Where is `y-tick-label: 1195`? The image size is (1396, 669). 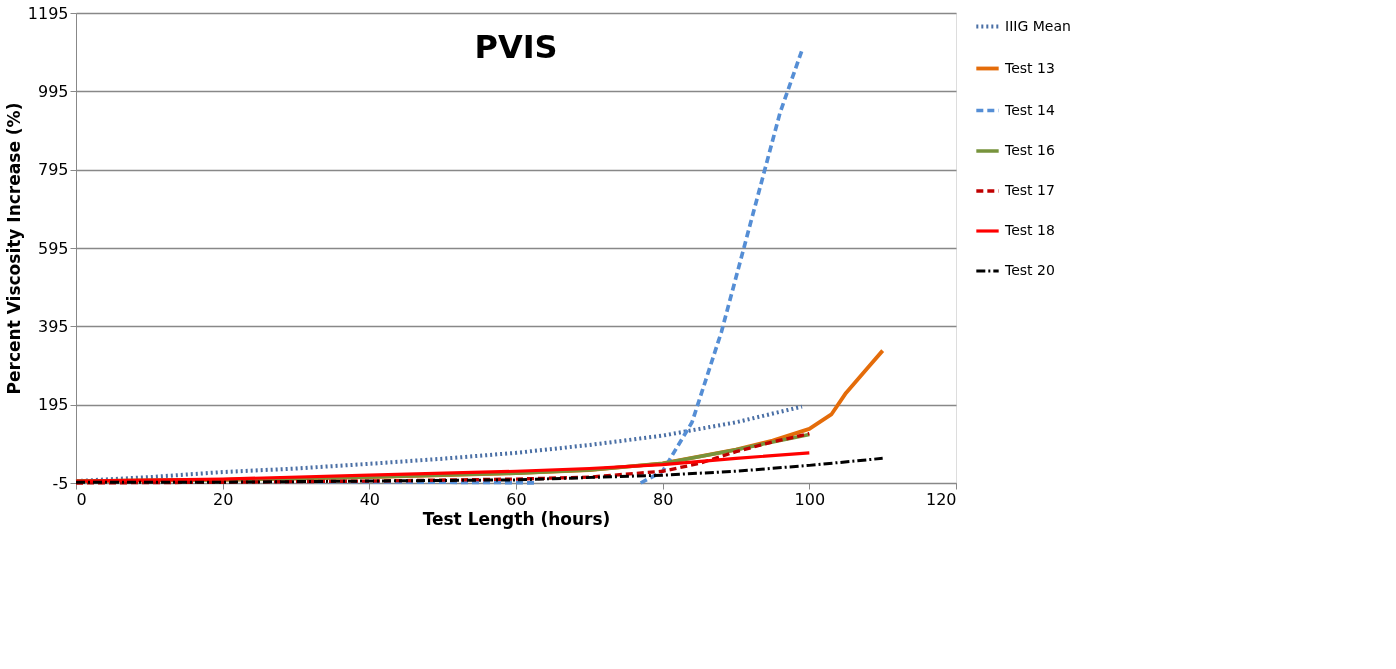 y-tick-label: 1195 is located at coordinates (48, 13).